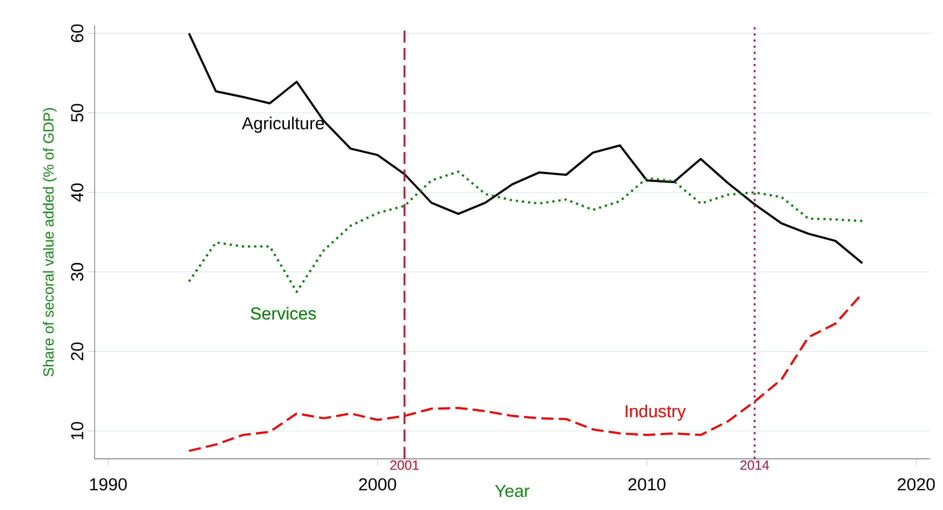 Image resolution: width=943 pixels, height=510 pixels. Describe the element at coordinates (404, 465) in the screenshot. I see `ref-line-label: 2001` at that location.